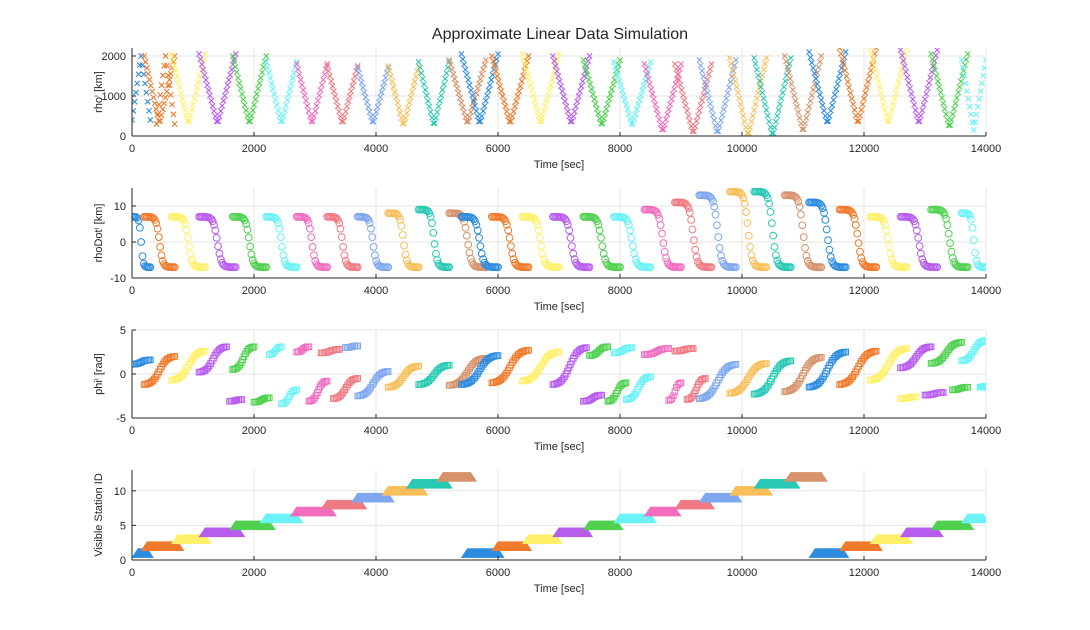 Image resolution: width=1090 pixels, height=630 pixels. Describe the element at coordinates (498, 291) in the screenshot. I see `x-tick-label: 6000` at that location.